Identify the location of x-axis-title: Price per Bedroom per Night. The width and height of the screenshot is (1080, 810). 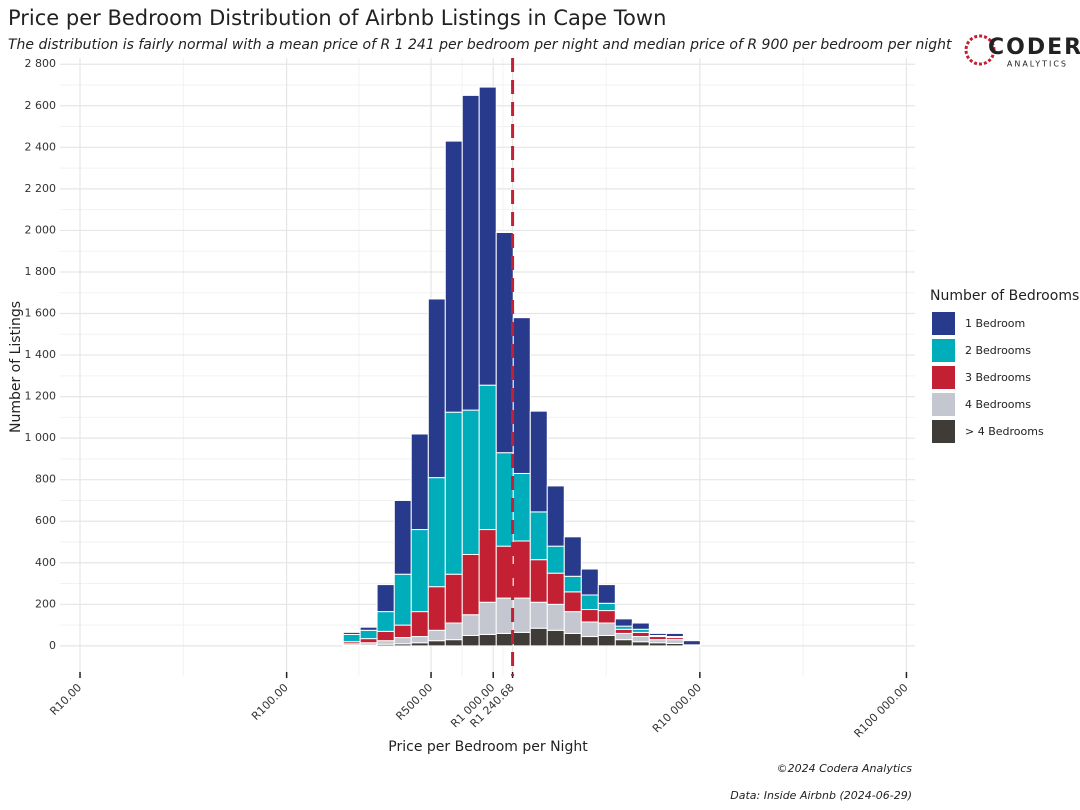
(488, 747).